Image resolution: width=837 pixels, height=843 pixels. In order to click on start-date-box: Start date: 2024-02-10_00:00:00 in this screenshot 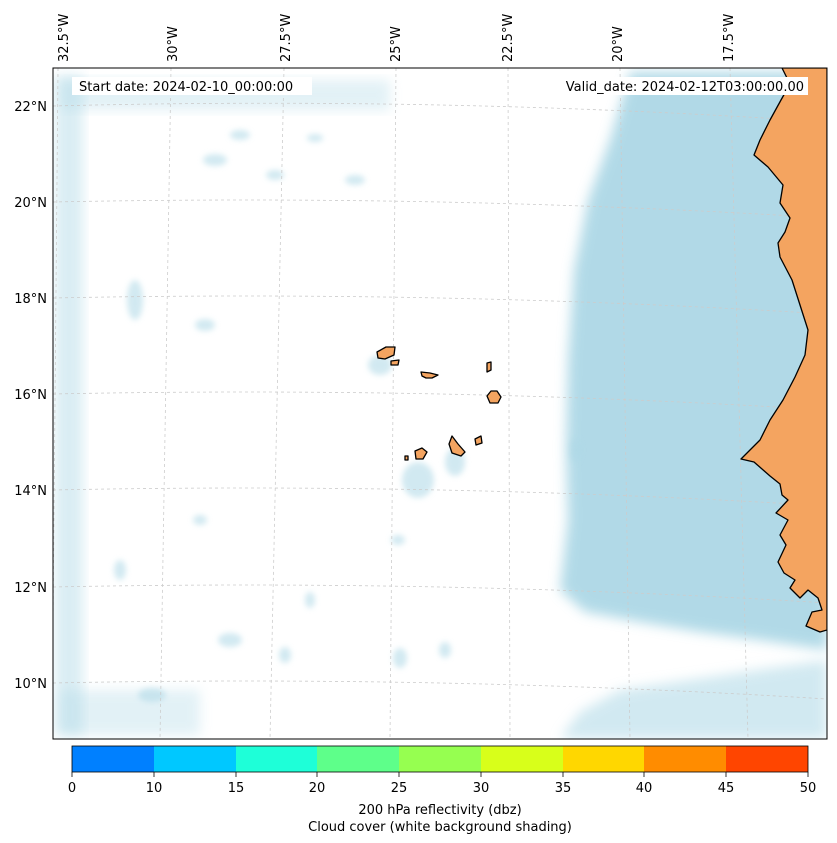, I will do `click(192, 86)`.